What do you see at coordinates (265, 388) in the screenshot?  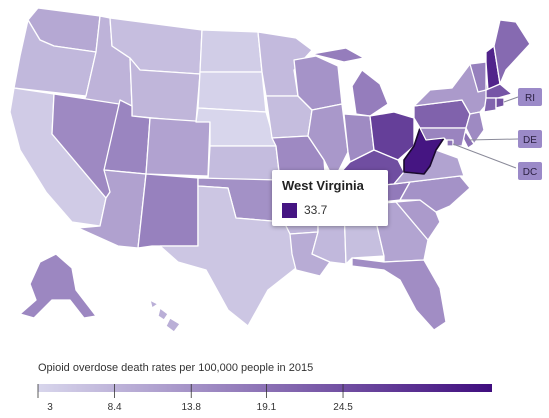 I see `legend-gradient-bar` at bounding box center [265, 388].